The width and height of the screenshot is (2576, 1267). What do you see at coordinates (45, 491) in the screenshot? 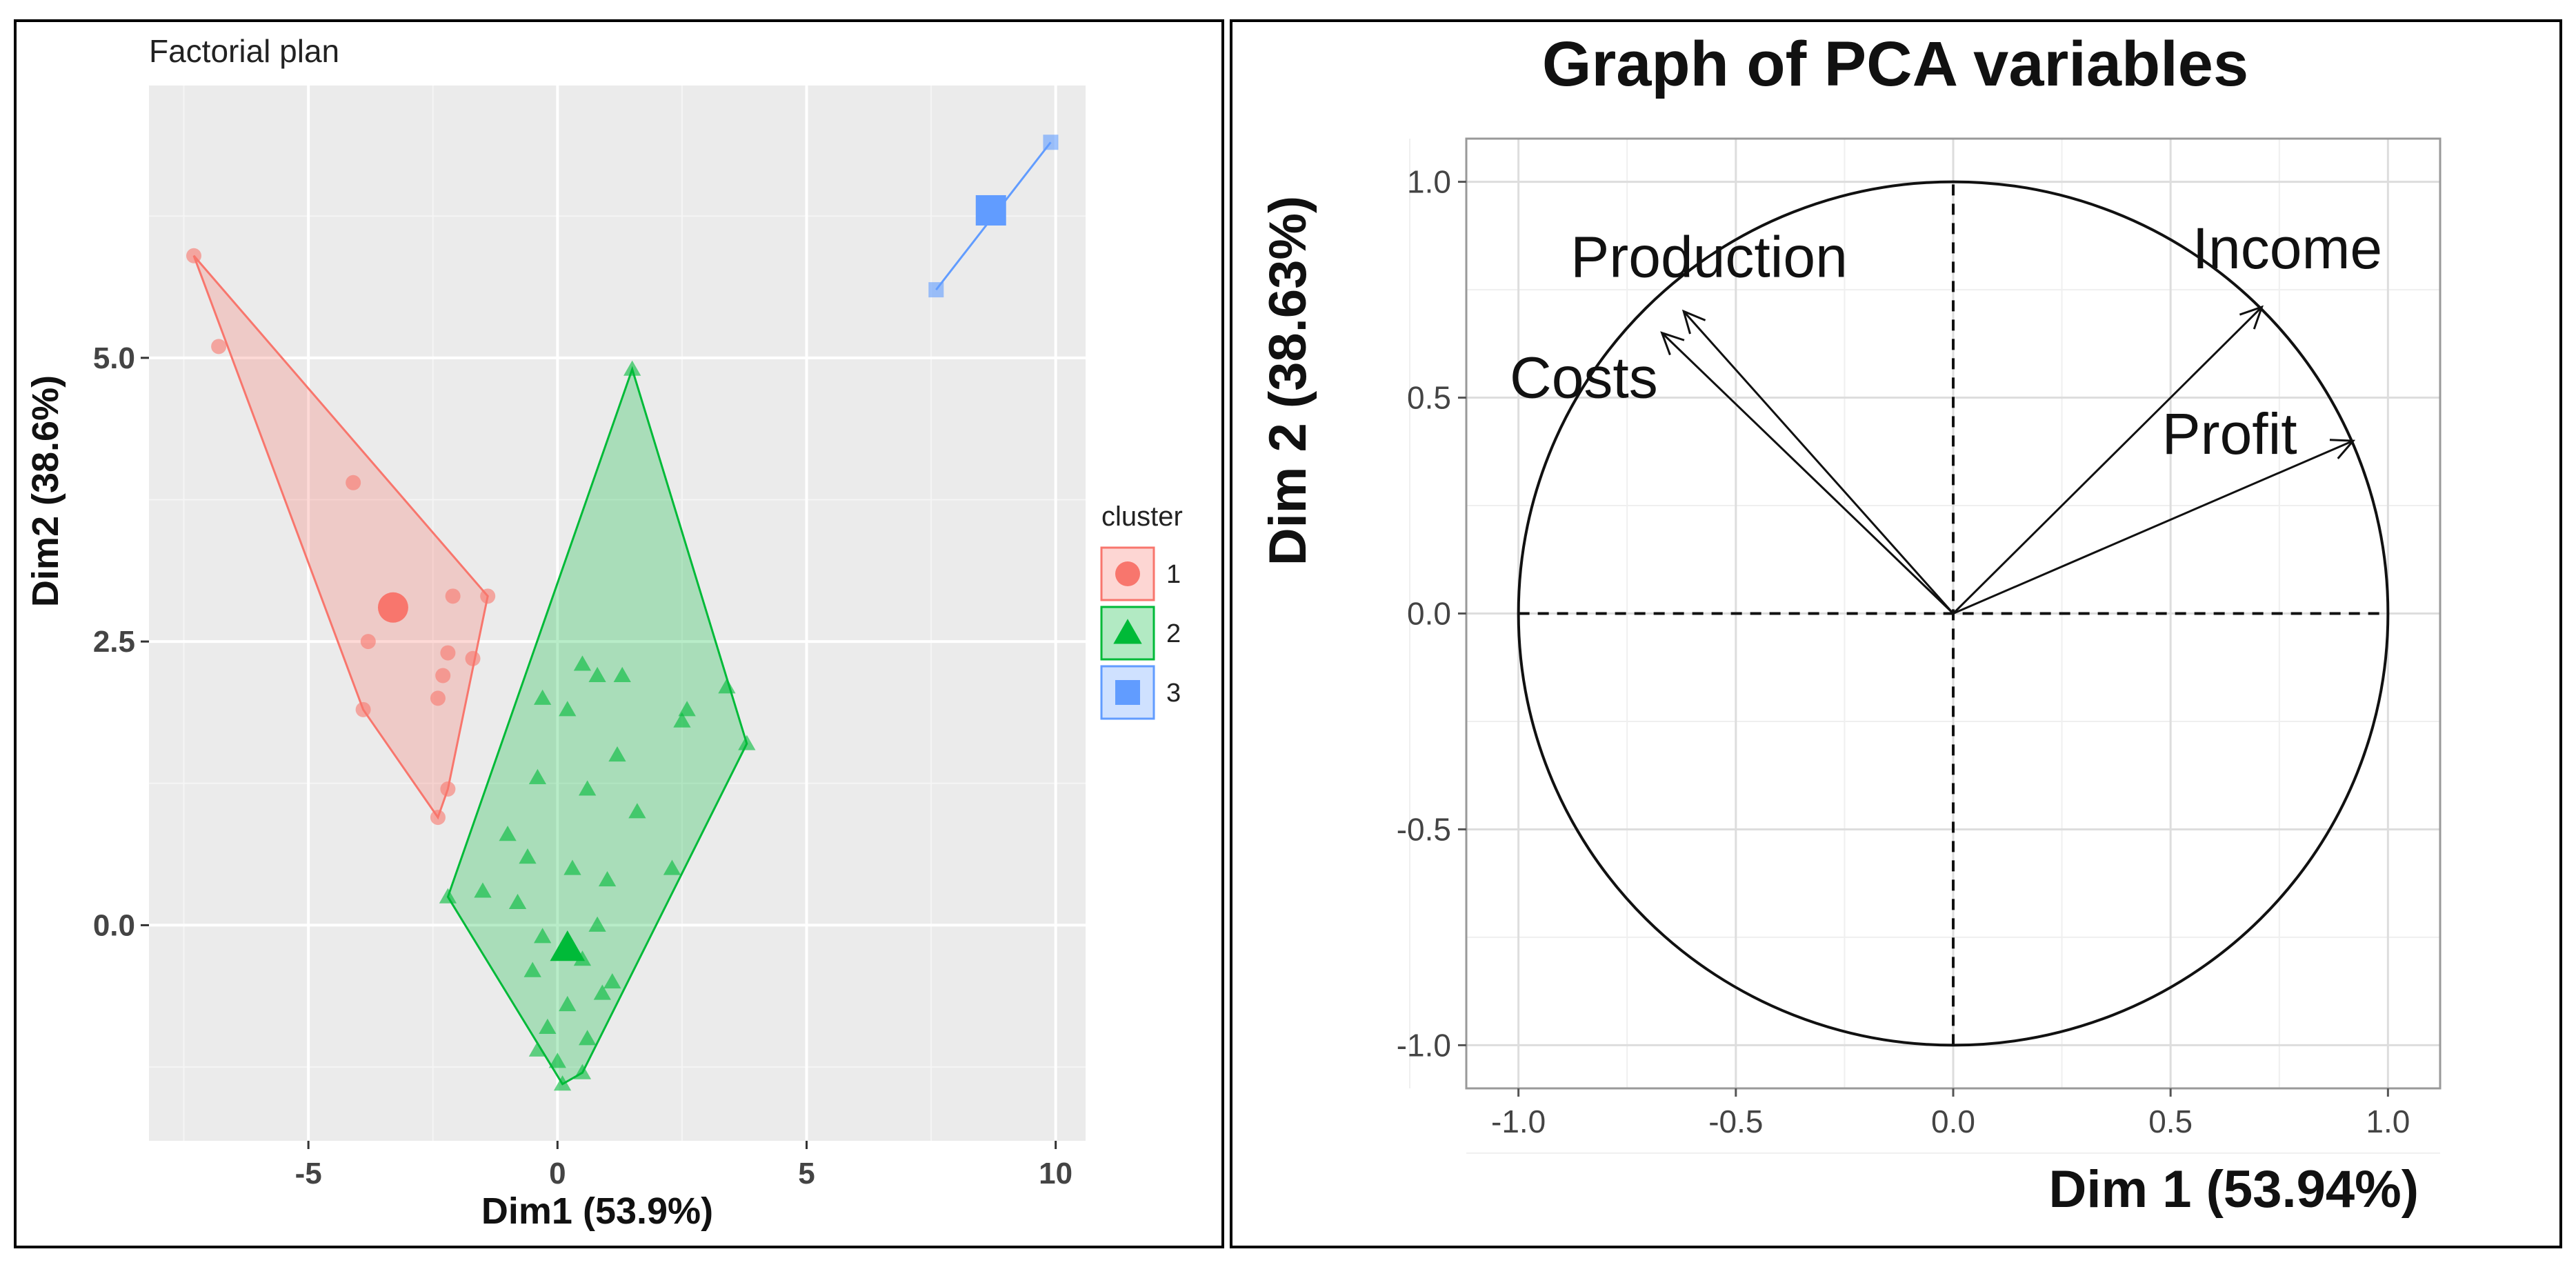
I see `y-axis-label: Dim2 (38.6%)` at bounding box center [45, 491].